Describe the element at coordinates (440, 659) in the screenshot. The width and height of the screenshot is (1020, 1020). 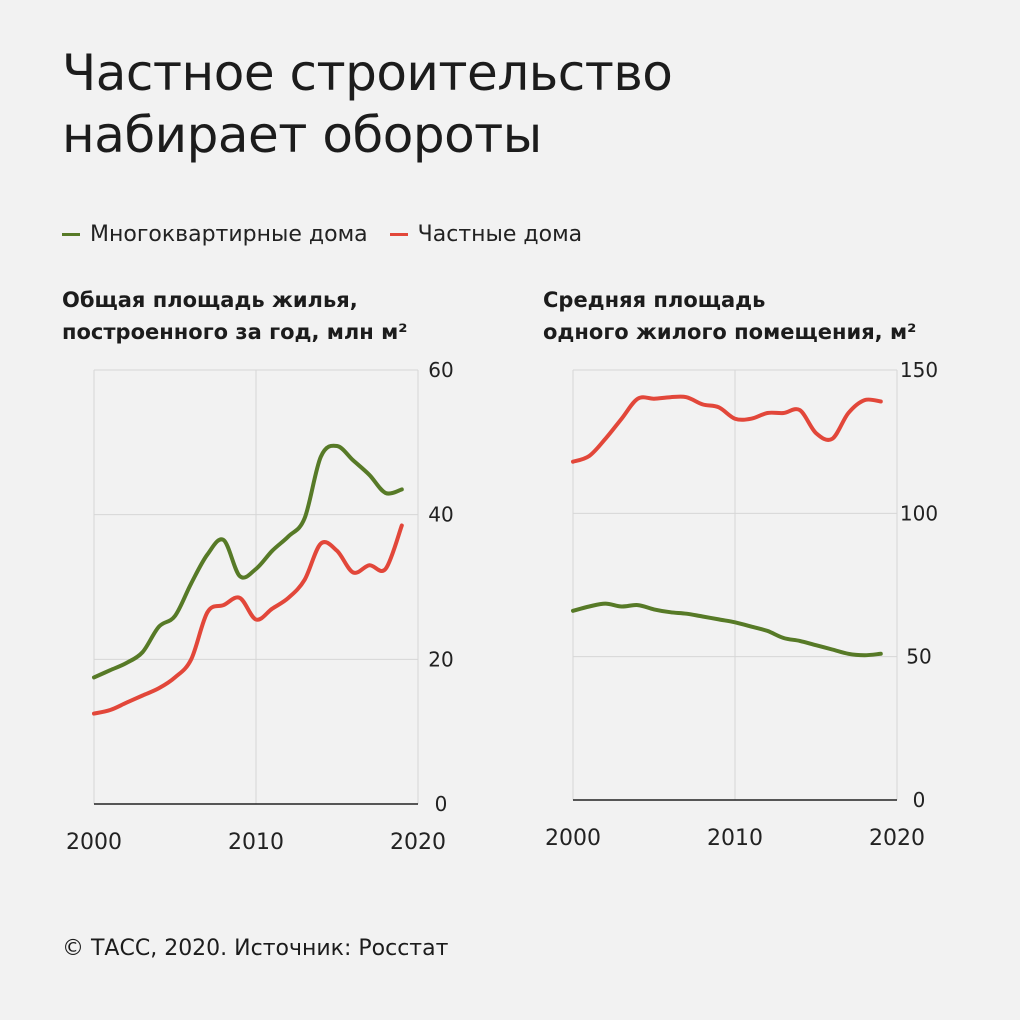
I see `chart-1-y-tick-20: 20` at that location.